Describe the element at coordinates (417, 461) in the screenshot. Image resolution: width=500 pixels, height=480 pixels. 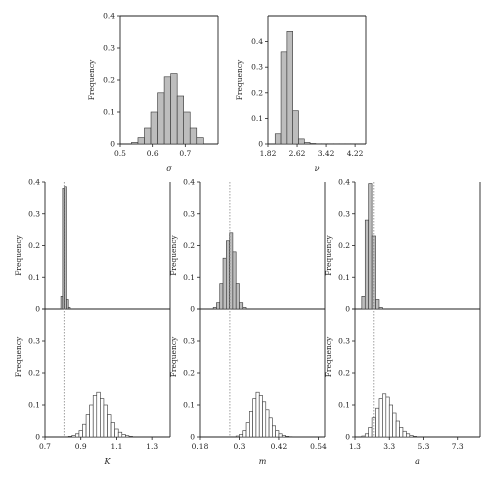
I see `x-axis-label: a` at that location.